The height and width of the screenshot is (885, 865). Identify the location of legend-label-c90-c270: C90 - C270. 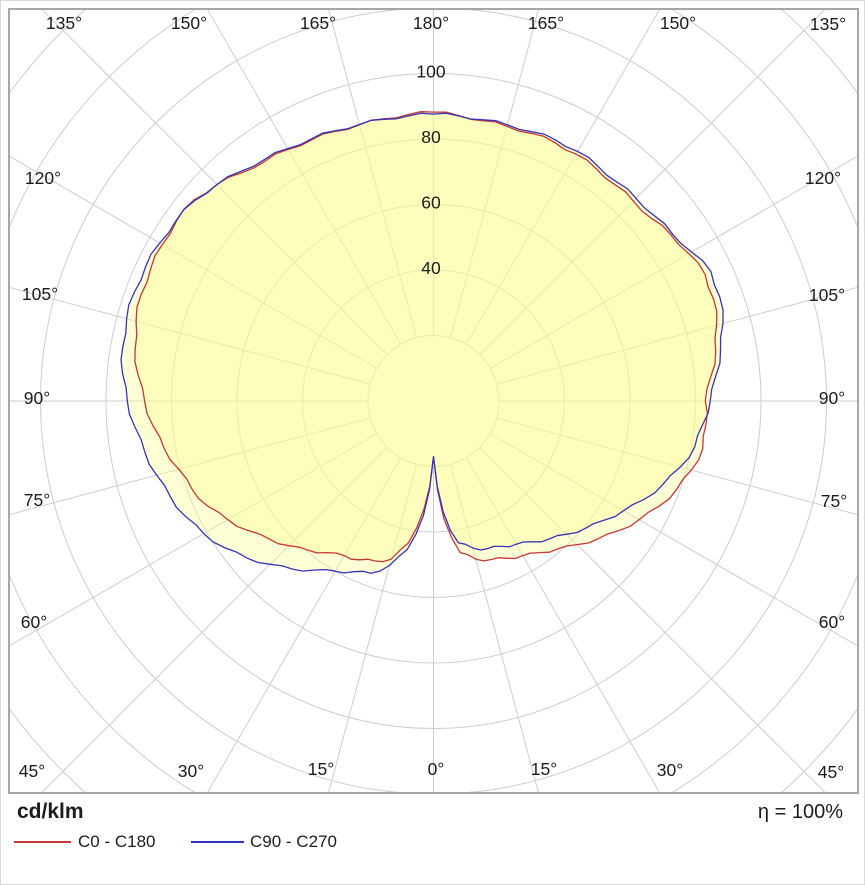
(293, 841).